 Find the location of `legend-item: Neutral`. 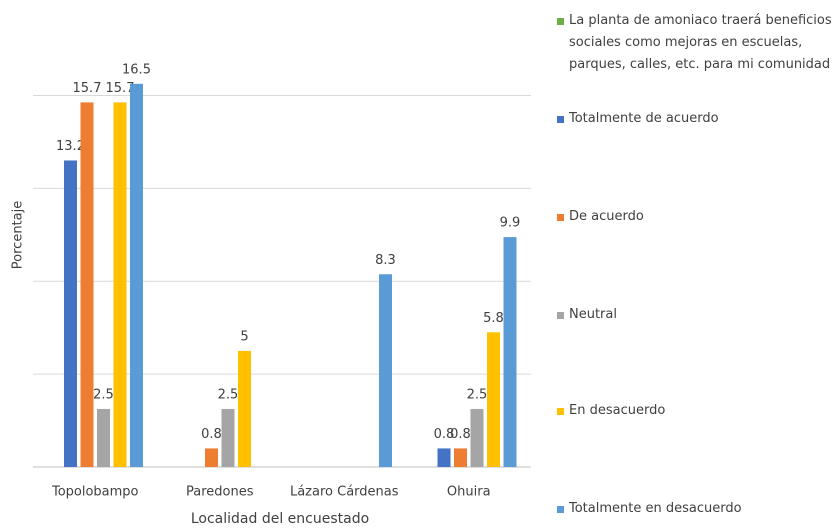

legend-item: Neutral is located at coordinates (694, 315).